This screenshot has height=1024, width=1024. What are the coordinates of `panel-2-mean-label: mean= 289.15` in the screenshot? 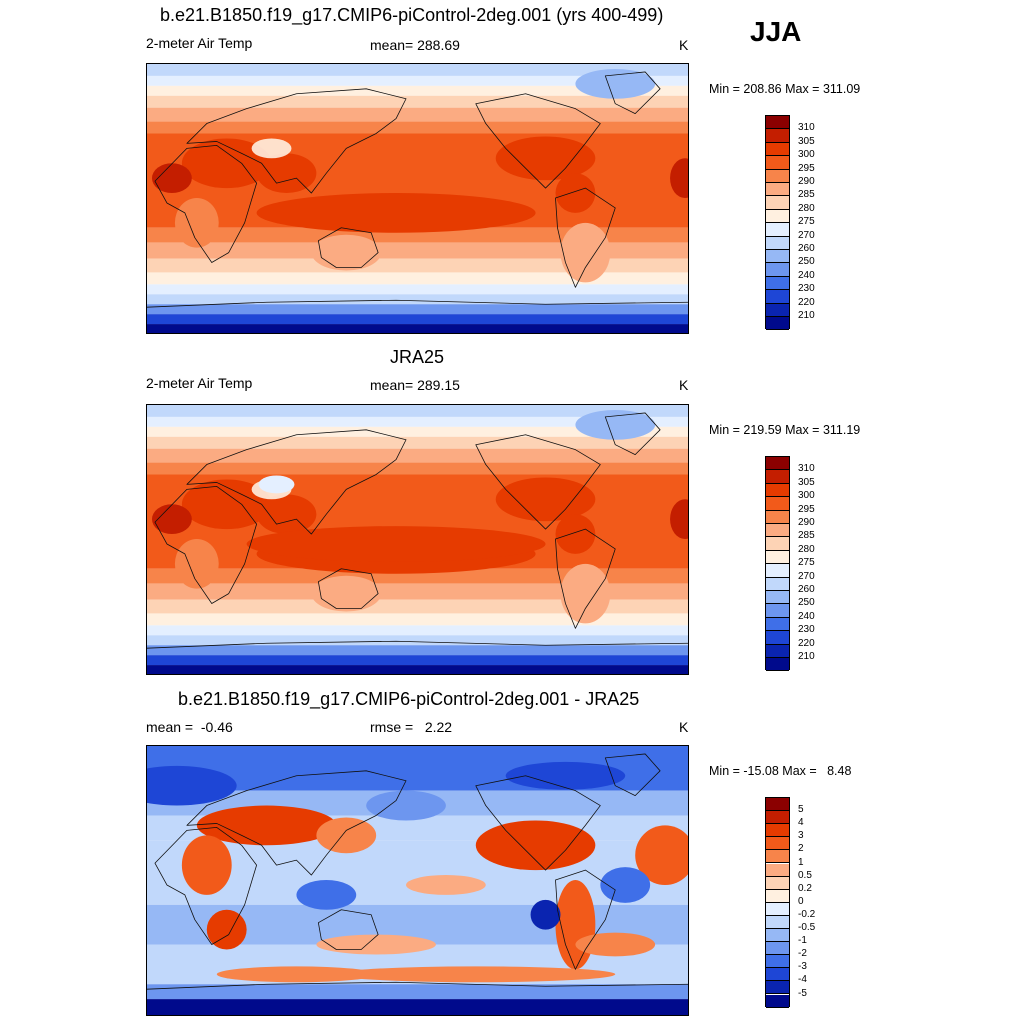 It's located at (415, 385).